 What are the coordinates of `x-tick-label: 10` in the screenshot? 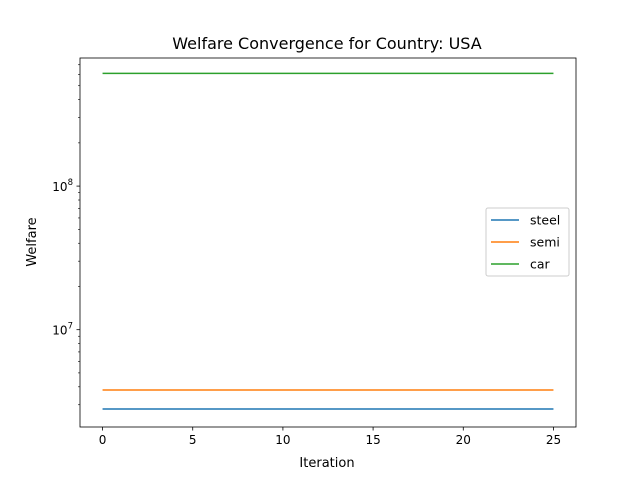 It's located at (282, 440).